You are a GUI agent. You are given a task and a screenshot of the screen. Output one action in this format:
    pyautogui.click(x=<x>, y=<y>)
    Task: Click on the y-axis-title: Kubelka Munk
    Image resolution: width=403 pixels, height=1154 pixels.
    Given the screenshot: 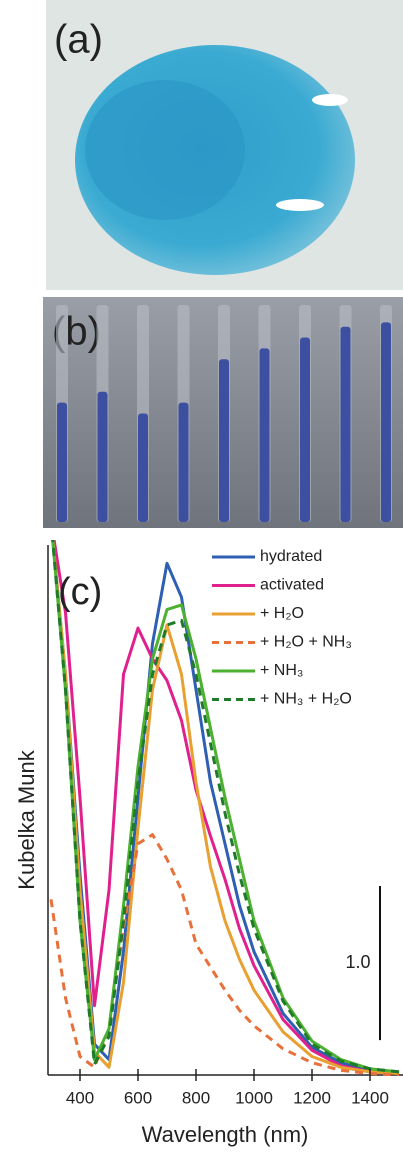 What is the action you would take?
    pyautogui.click(x=26, y=819)
    